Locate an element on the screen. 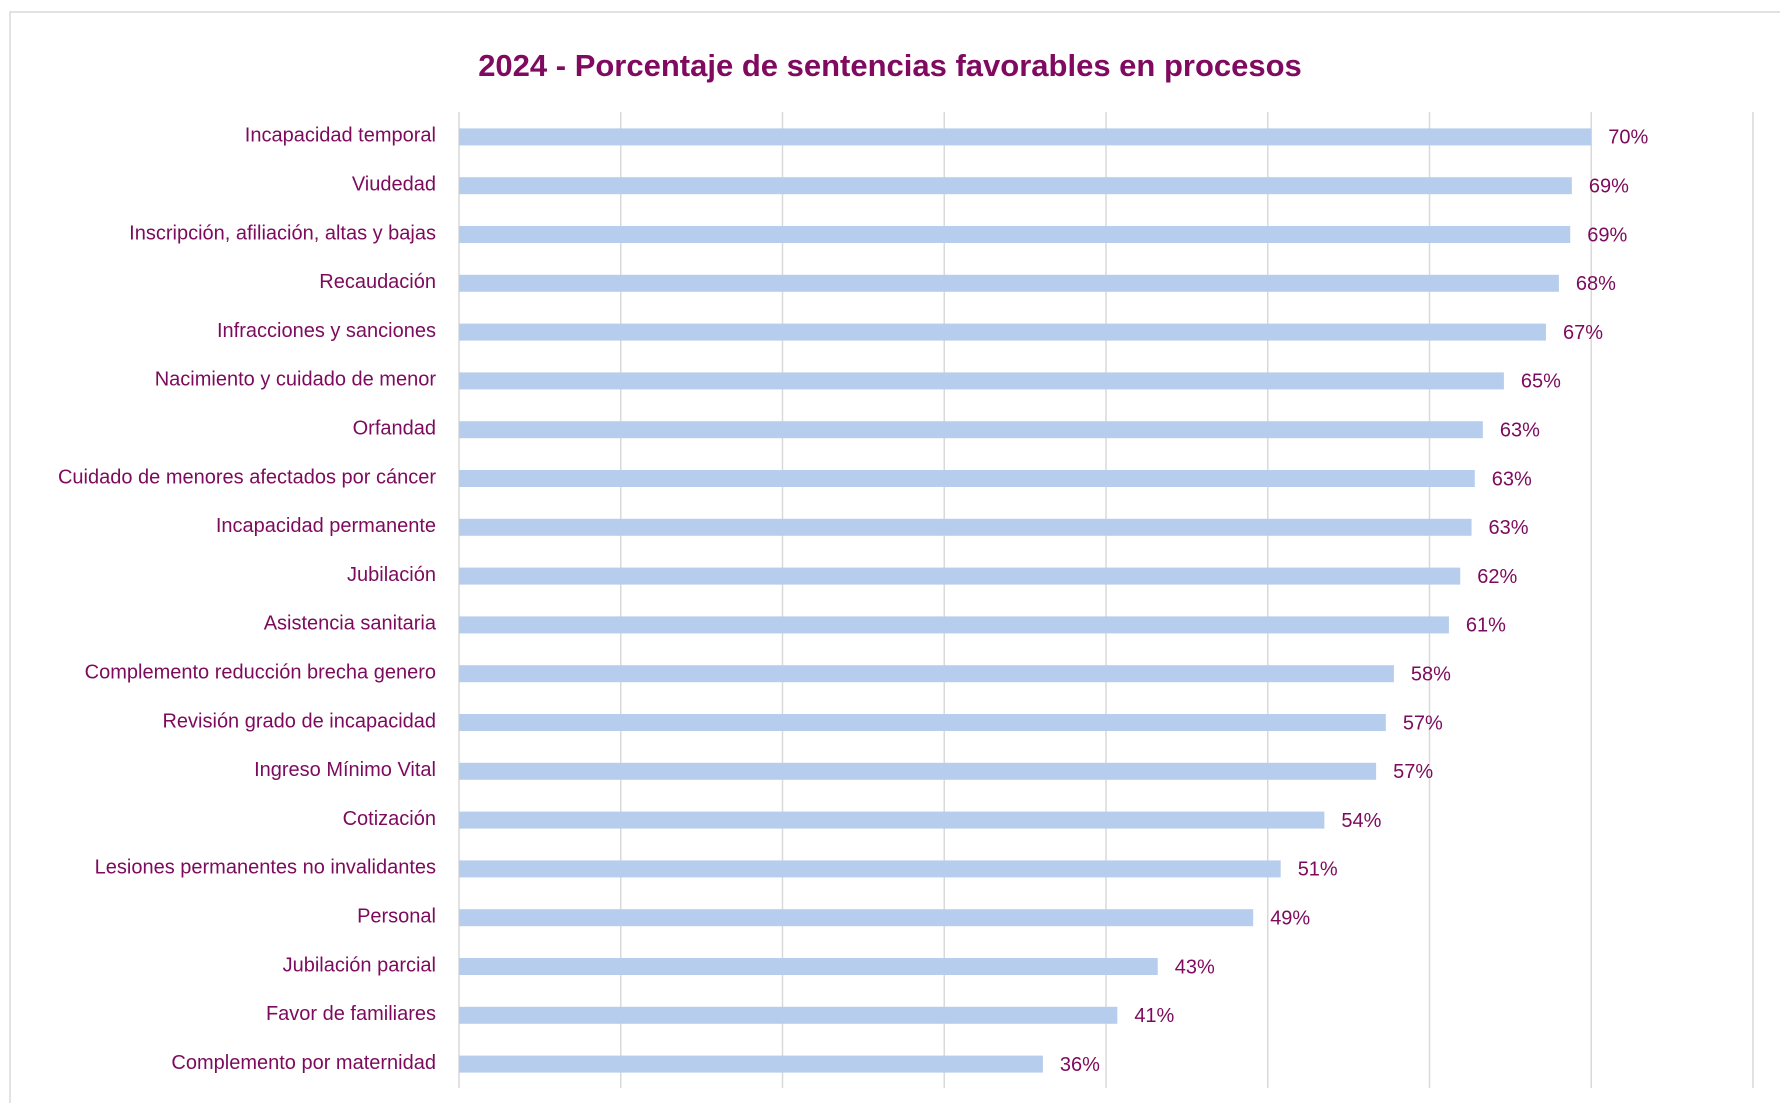 The image size is (1780, 1103). y-tick-label: Nacimiento y cuidado de menor is located at coordinates (296, 380).